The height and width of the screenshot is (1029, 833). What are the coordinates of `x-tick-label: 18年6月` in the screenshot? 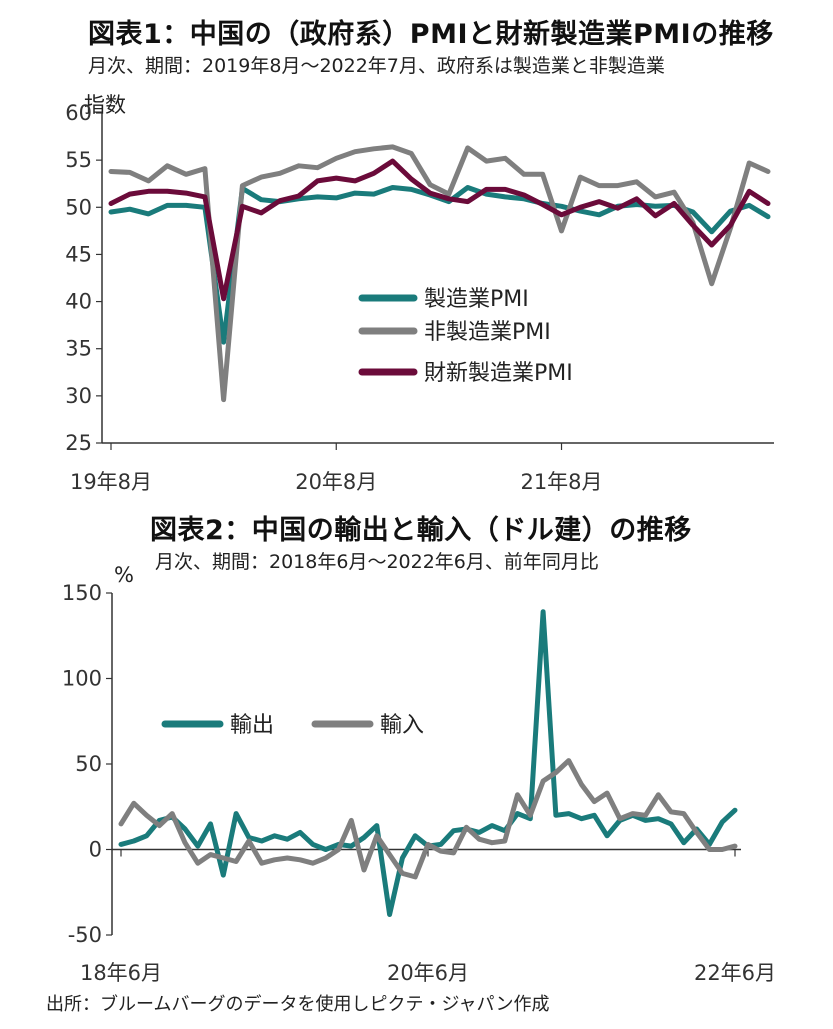 It's located at (121, 973).